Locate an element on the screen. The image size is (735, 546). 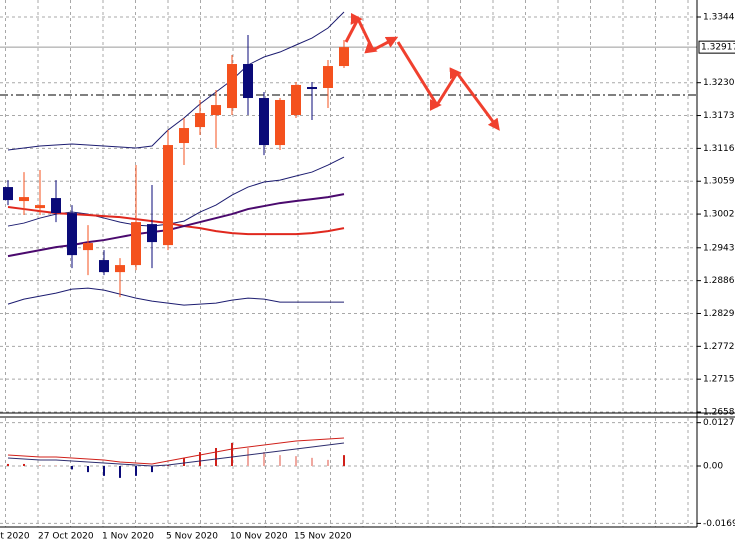
current-price-label: 1.32917 is located at coordinates (718, 48).